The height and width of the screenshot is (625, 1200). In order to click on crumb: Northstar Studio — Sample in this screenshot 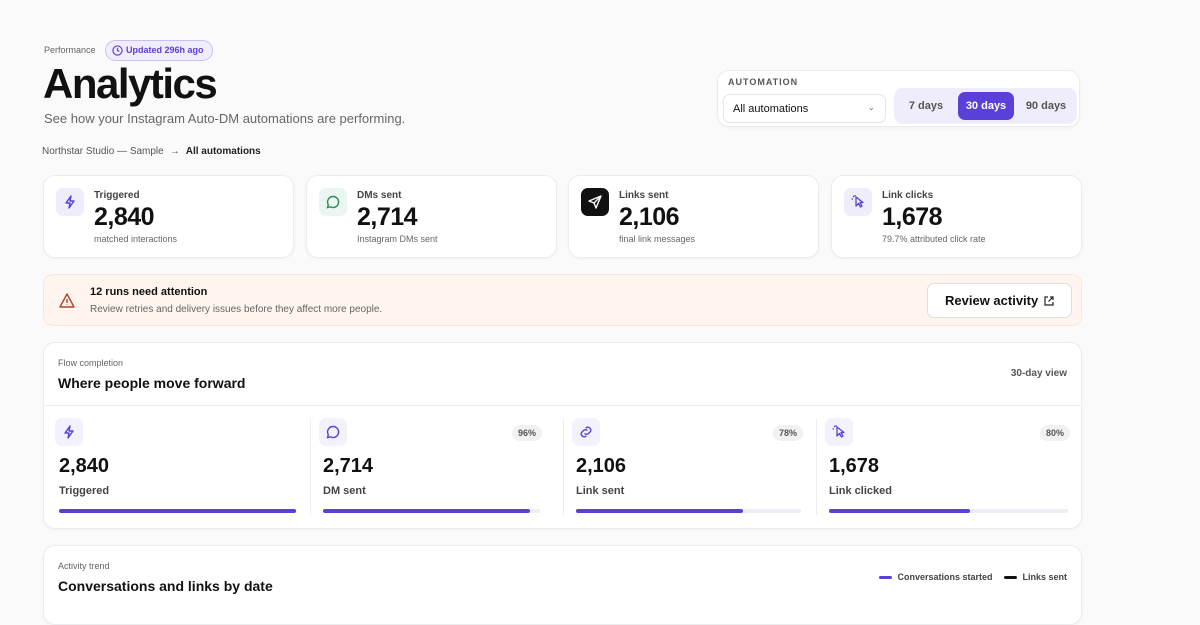, I will do `click(103, 151)`.